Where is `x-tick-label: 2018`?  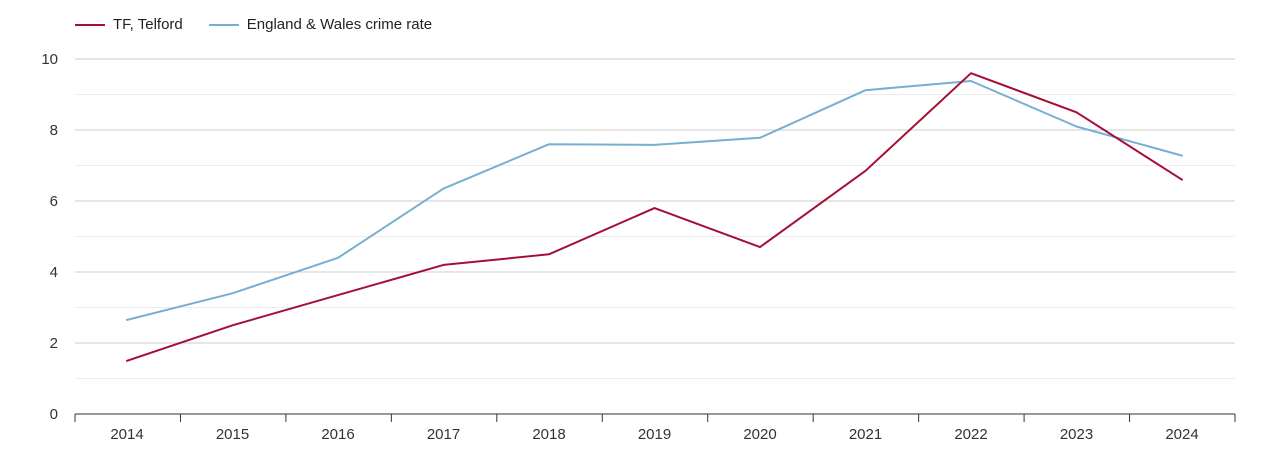 x-tick-label: 2018 is located at coordinates (548, 434).